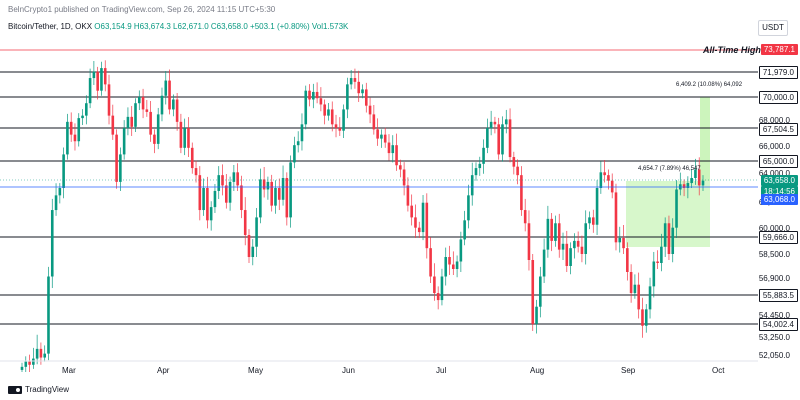  What do you see at coordinates (774, 315) in the screenshot?
I see `axis-tick: 54,450.0` at bounding box center [774, 315].